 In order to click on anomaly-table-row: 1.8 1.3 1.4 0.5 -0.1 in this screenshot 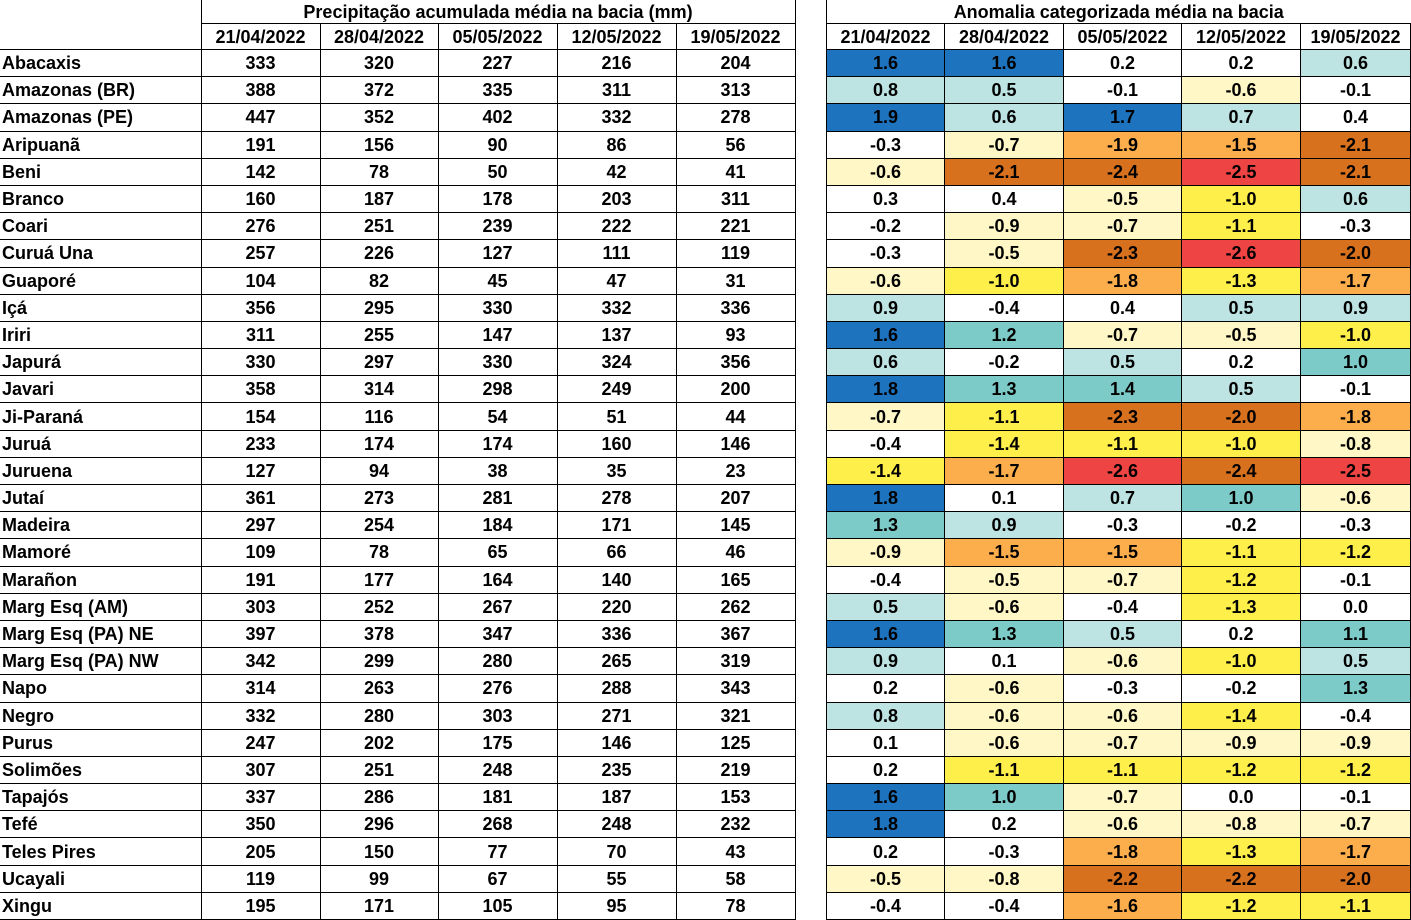, I will do `click(1118, 389)`.